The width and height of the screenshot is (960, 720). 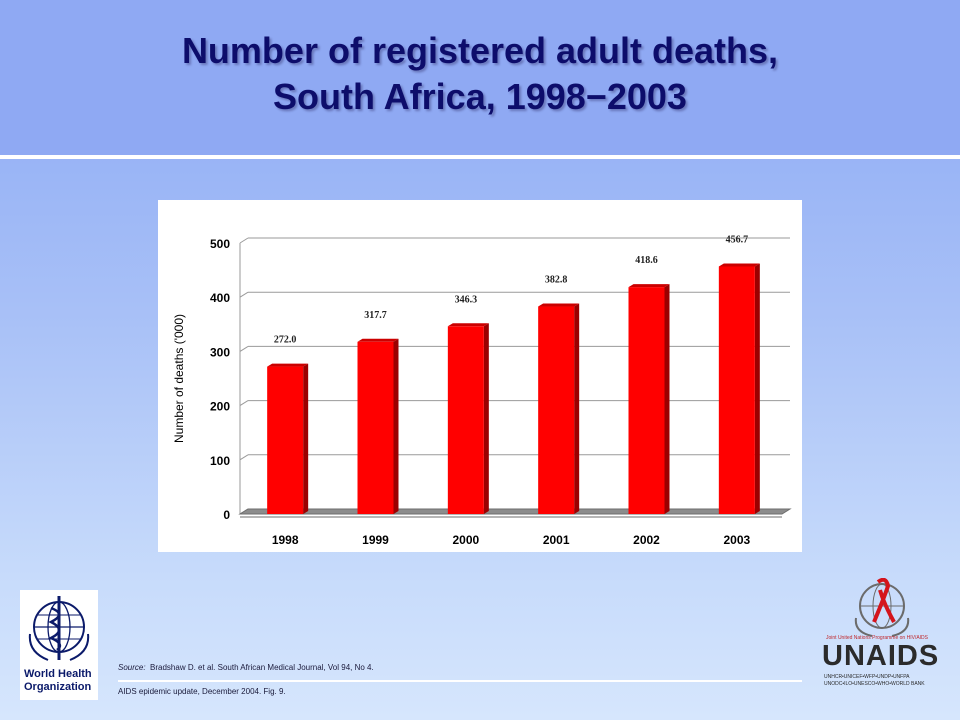 I want to click on who-name-line-2: Organization, so click(x=58, y=687).